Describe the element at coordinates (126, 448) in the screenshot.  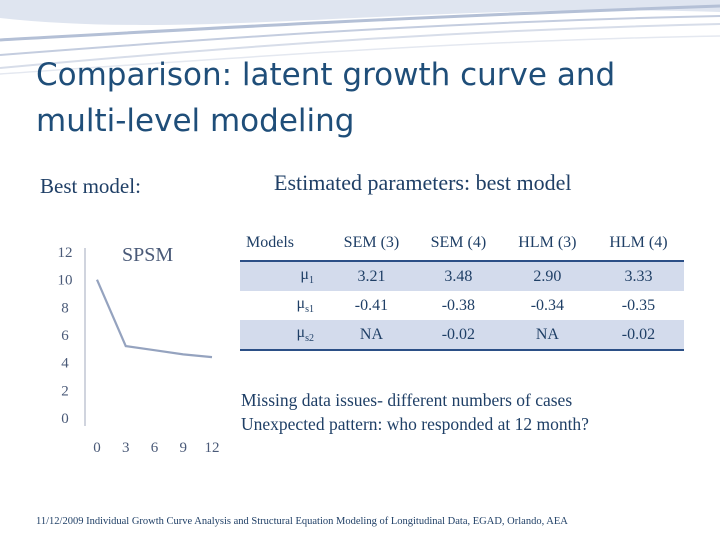
I see `x-tick-label: 3` at that location.